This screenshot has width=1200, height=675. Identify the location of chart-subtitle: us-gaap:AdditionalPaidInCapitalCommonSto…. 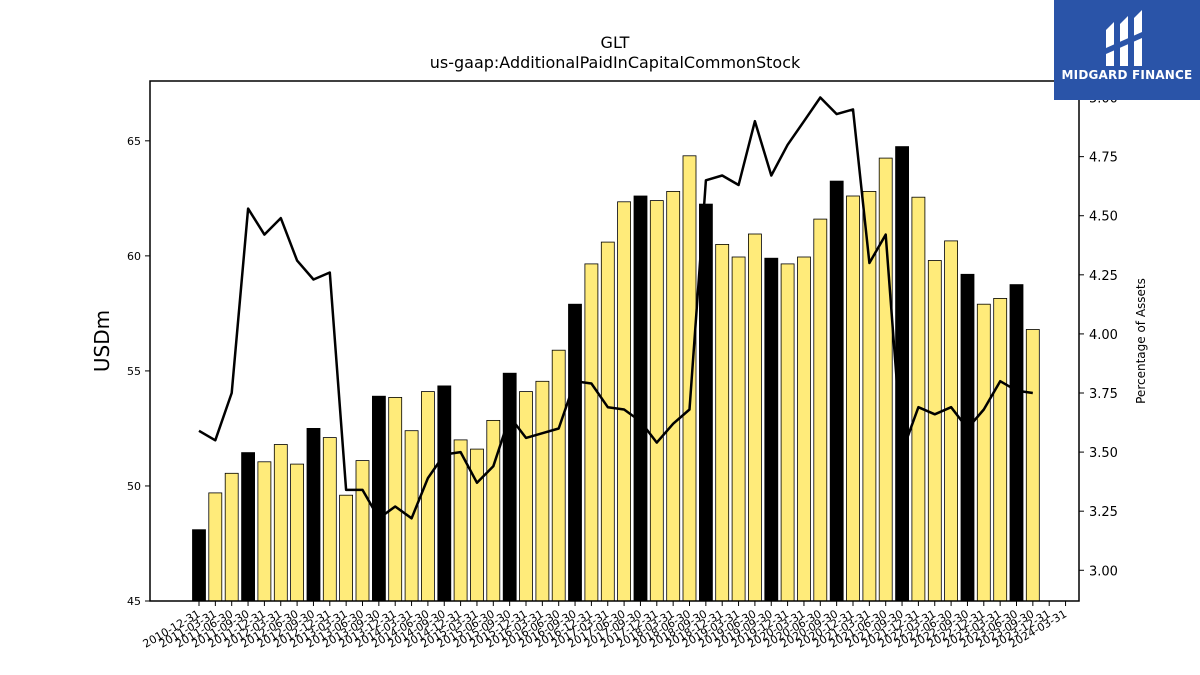
(615, 62).